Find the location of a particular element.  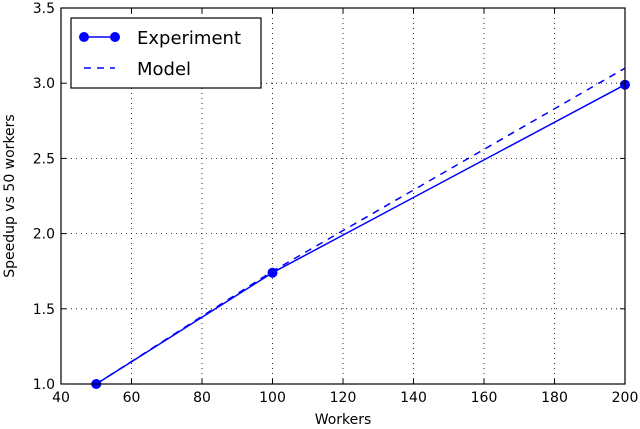

x-tick-label: 60 is located at coordinates (132, 398).